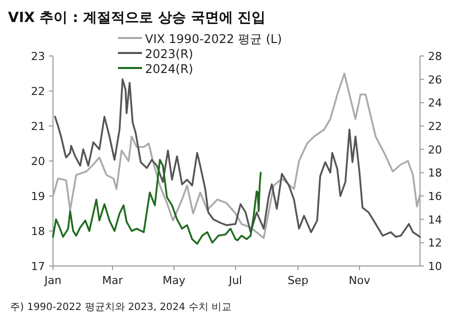  Describe the element at coordinates (435, 243) in the screenshot. I see `y2-tick-label: 12` at that location.